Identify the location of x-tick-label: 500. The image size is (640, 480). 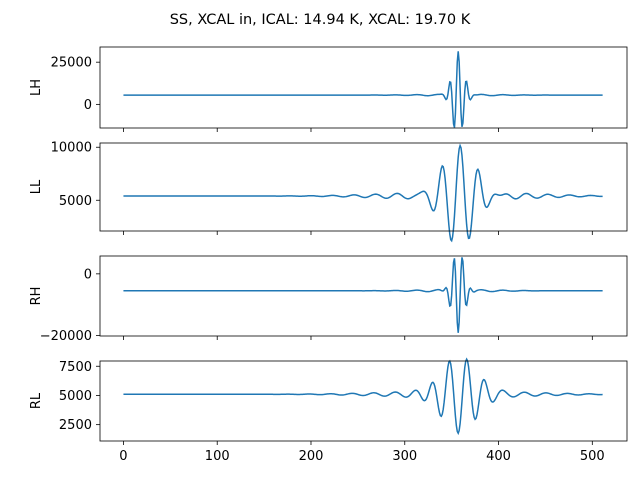
(592, 456).